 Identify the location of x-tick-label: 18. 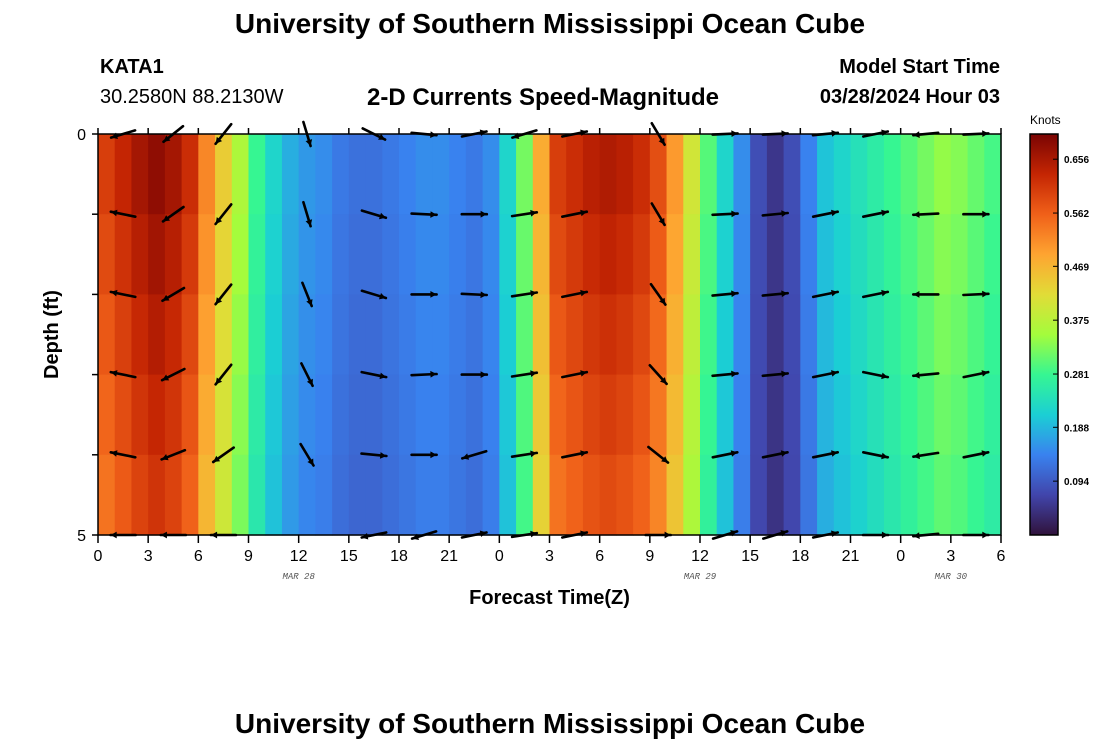
(800, 556).